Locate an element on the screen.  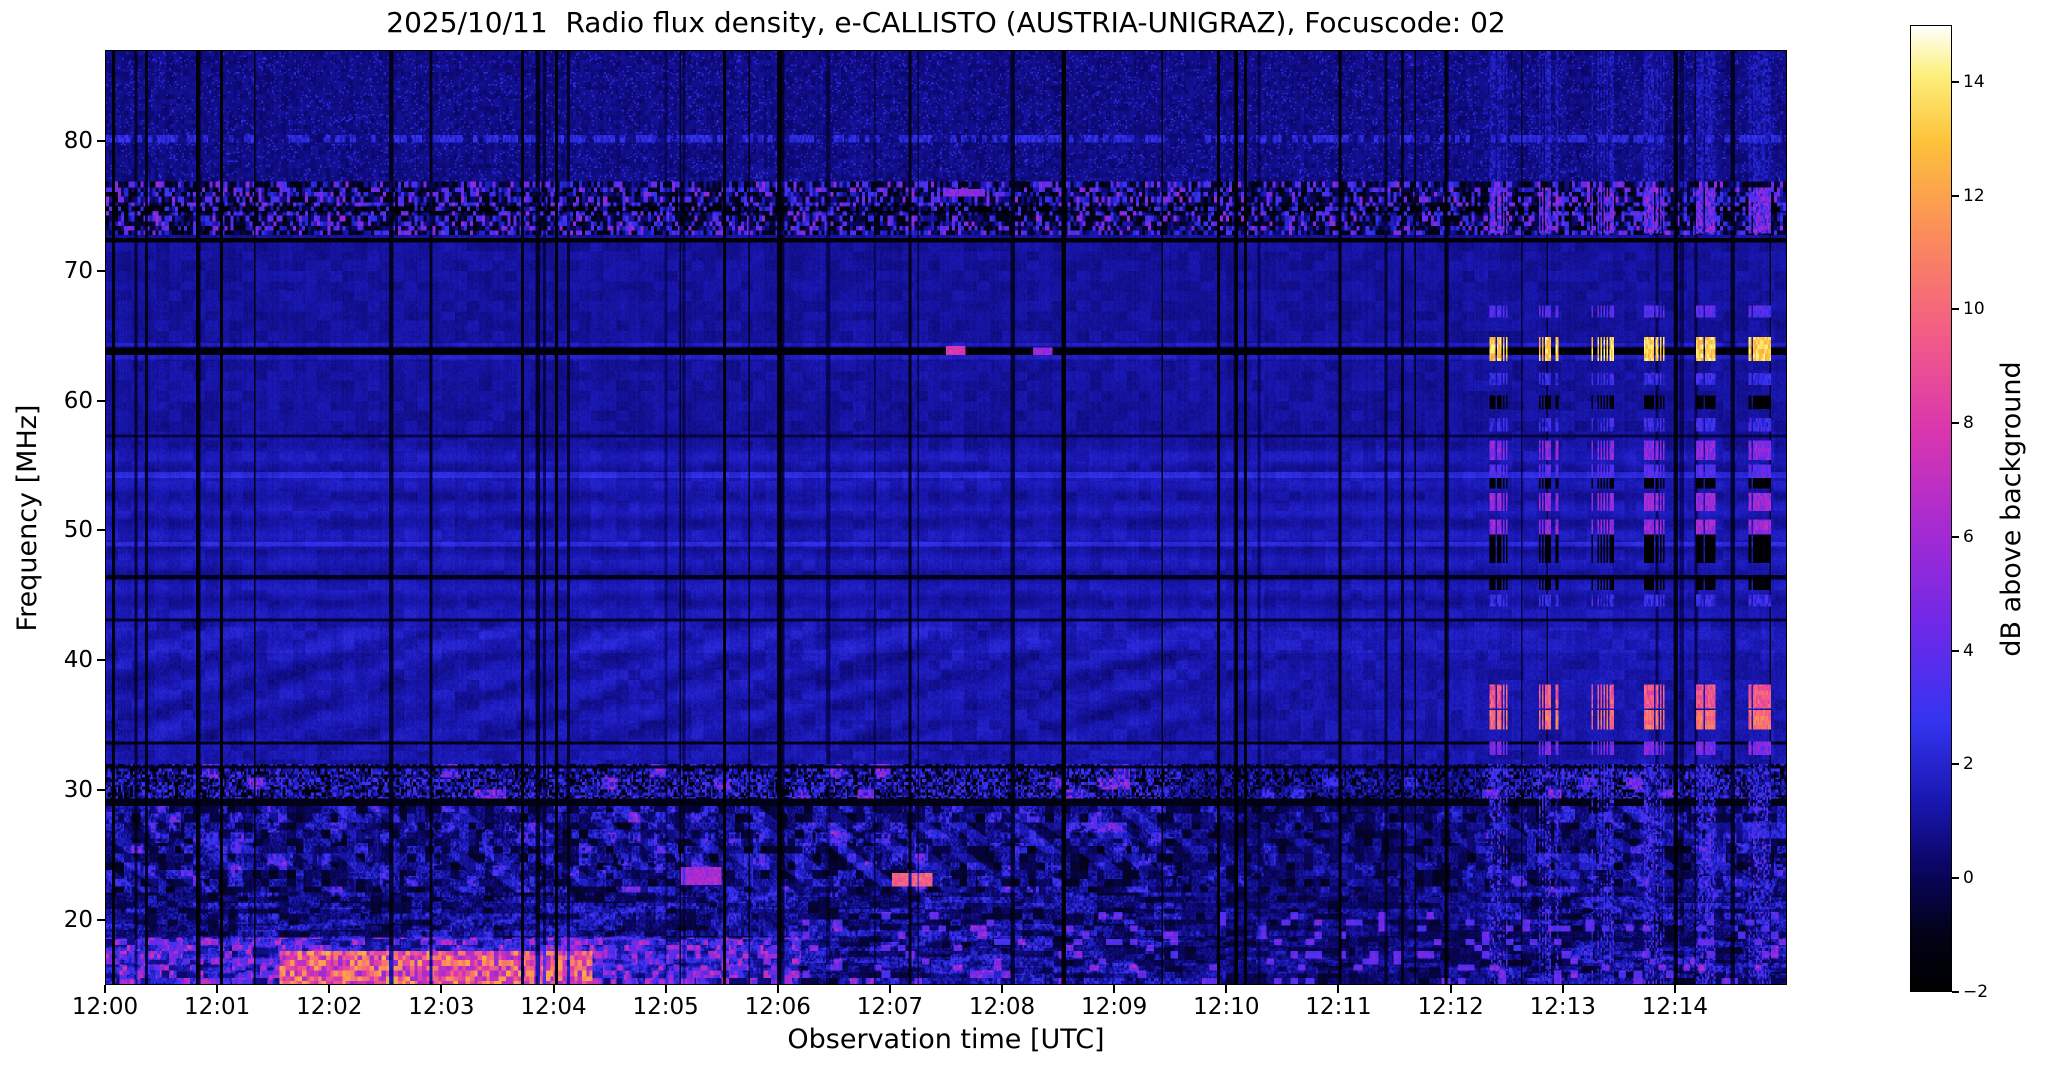
x-axis-label: Observation time [UTC] is located at coordinates (946, 1039).